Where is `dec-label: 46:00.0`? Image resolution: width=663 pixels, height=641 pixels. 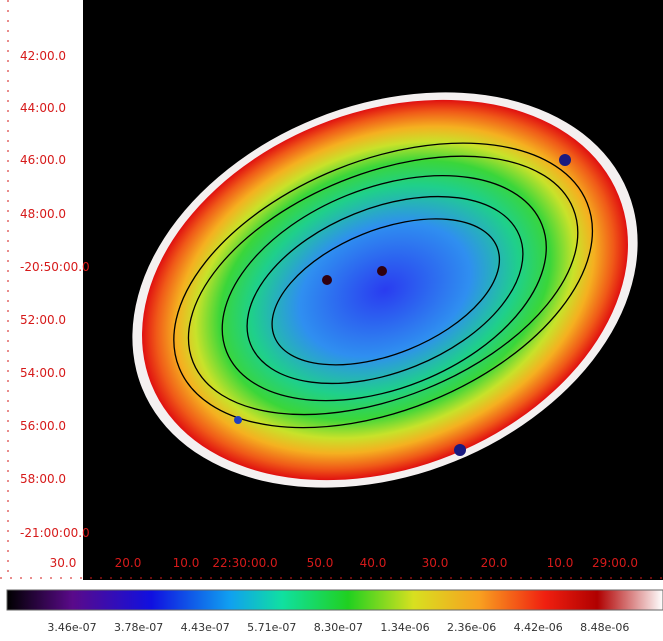
dec-label: 46:00.0 is located at coordinates (43, 160).